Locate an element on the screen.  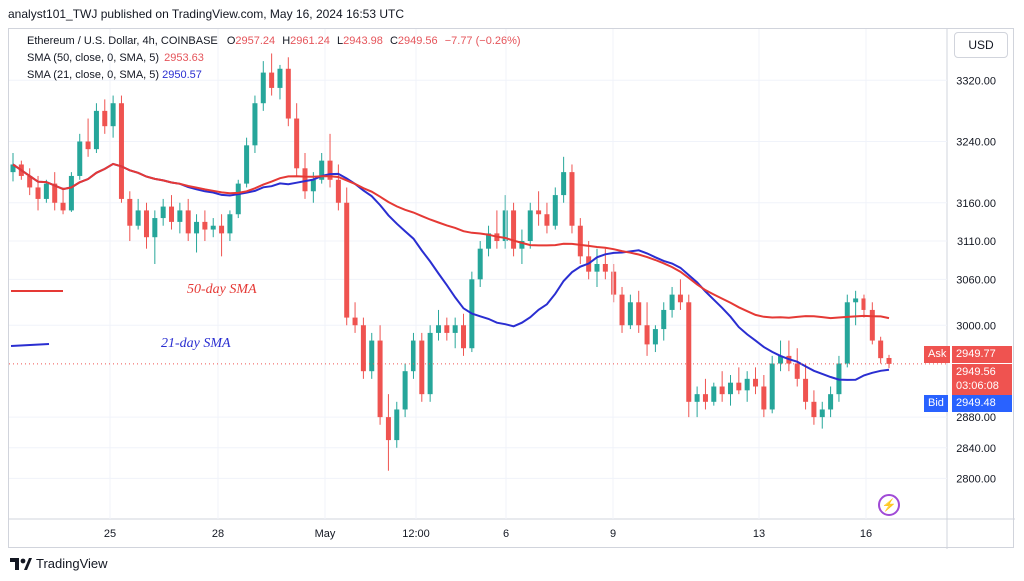
bid-price: 2949.48 is located at coordinates (982, 403).